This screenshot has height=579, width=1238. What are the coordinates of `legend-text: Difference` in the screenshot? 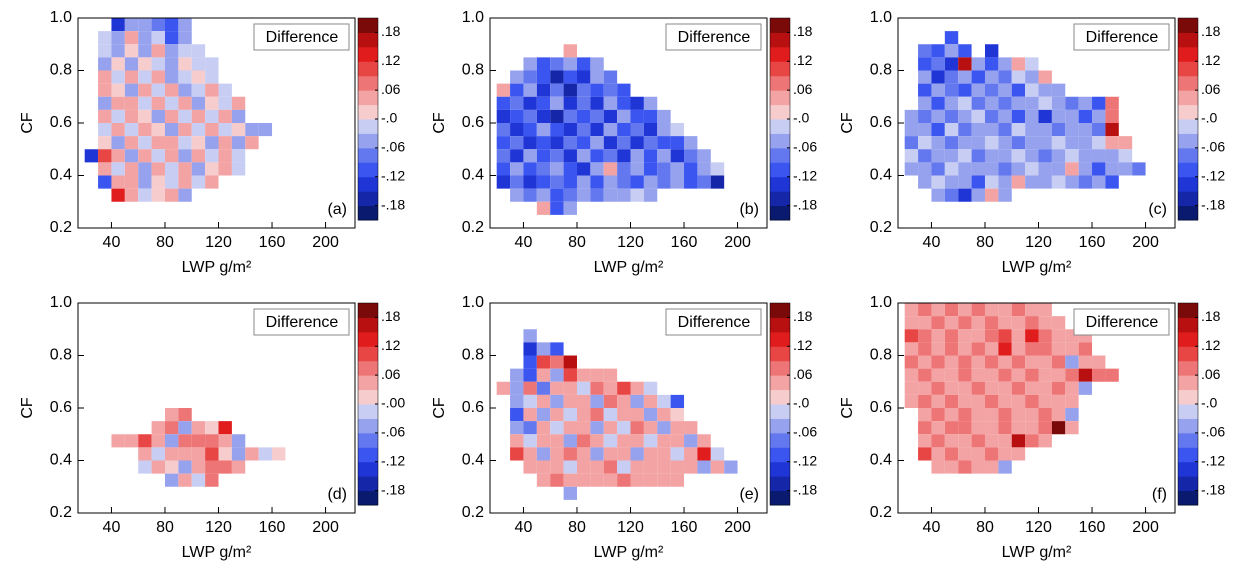 It's located at (1122, 322).